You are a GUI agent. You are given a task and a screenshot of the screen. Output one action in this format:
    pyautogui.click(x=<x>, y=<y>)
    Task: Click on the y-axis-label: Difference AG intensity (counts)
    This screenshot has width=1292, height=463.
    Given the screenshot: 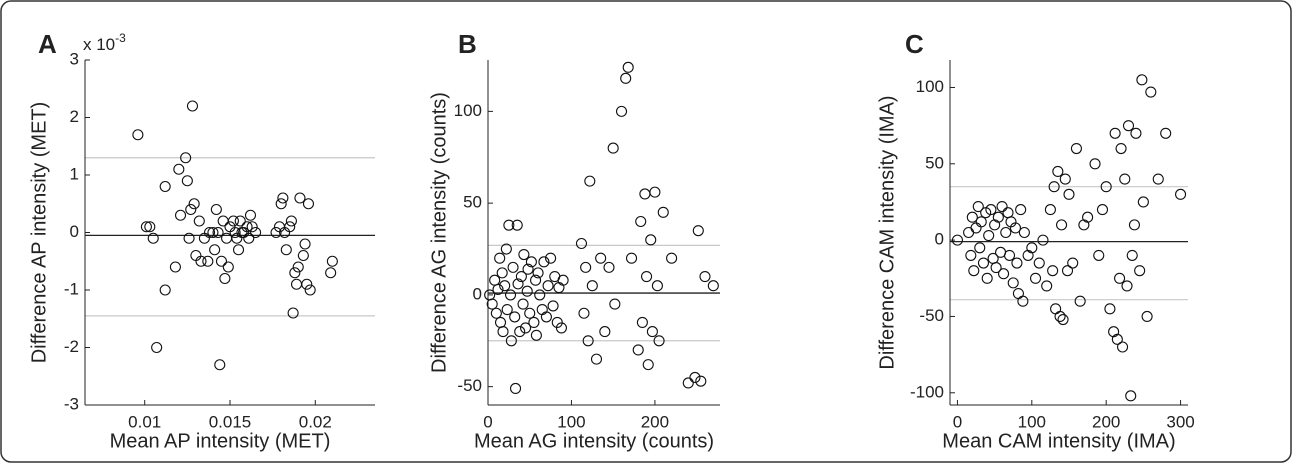 What is the action you would take?
    pyautogui.click(x=439, y=232)
    